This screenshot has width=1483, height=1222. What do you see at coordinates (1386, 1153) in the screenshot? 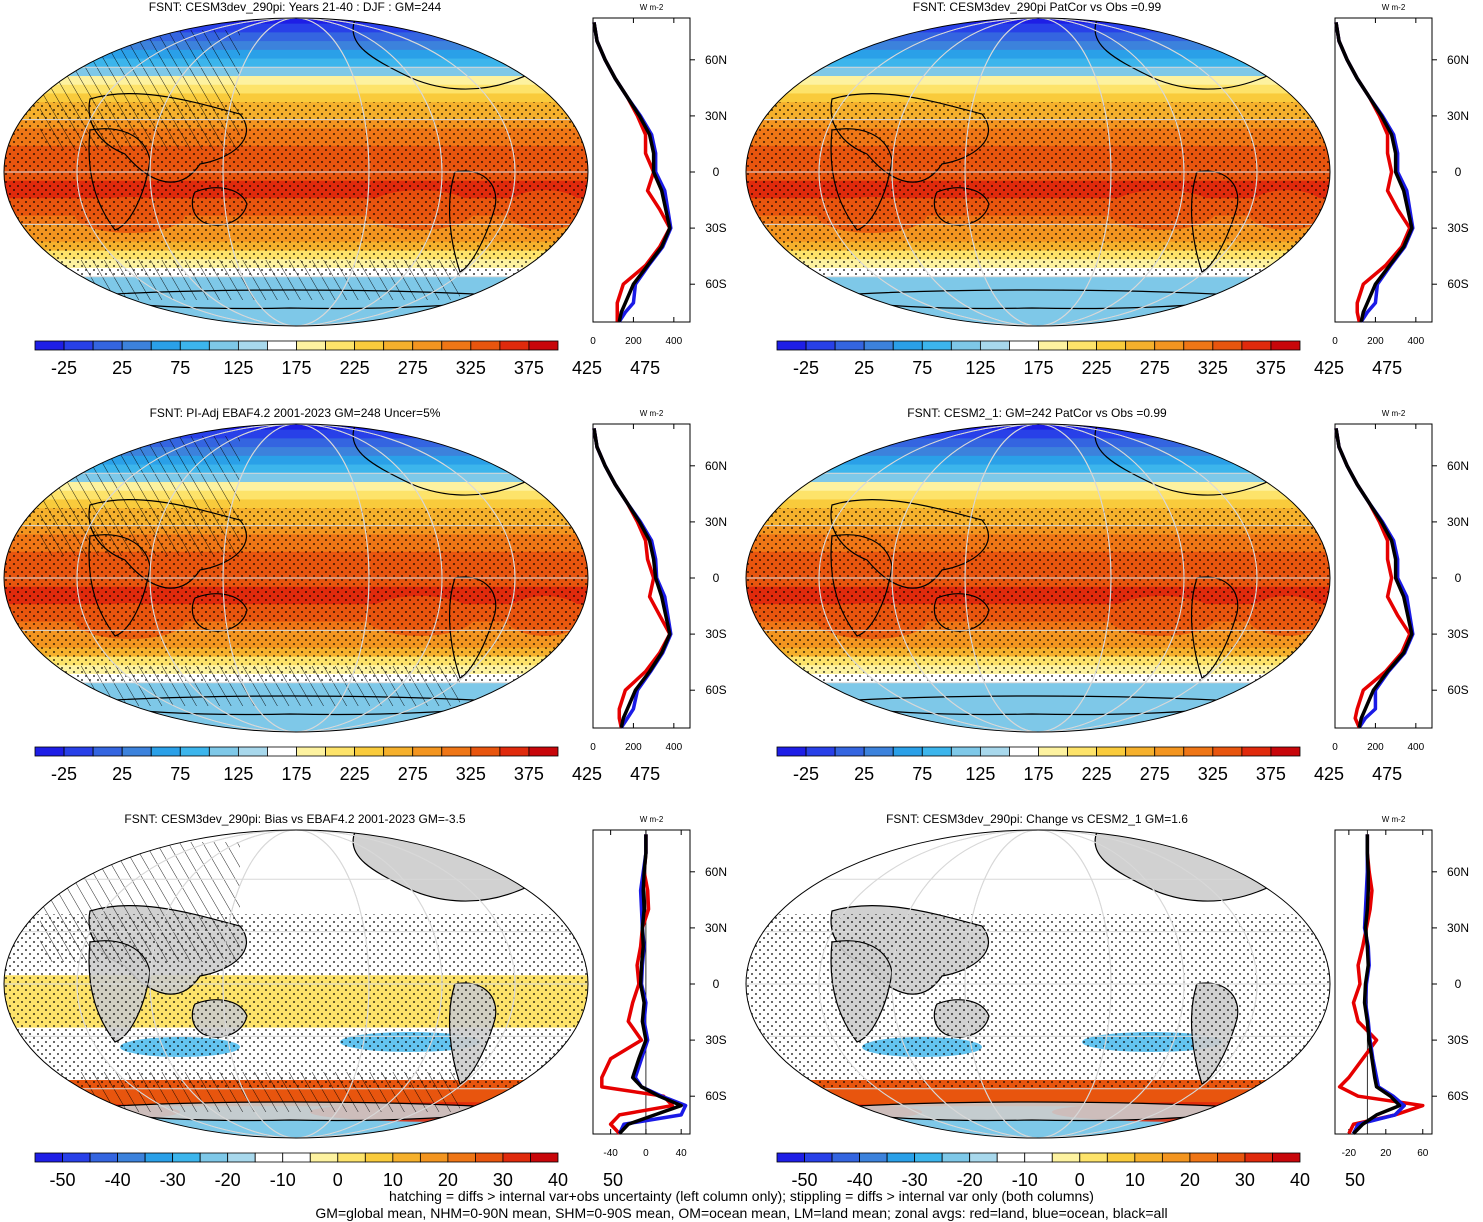
I see `zonal-xtick-label: 20` at bounding box center [1386, 1153].